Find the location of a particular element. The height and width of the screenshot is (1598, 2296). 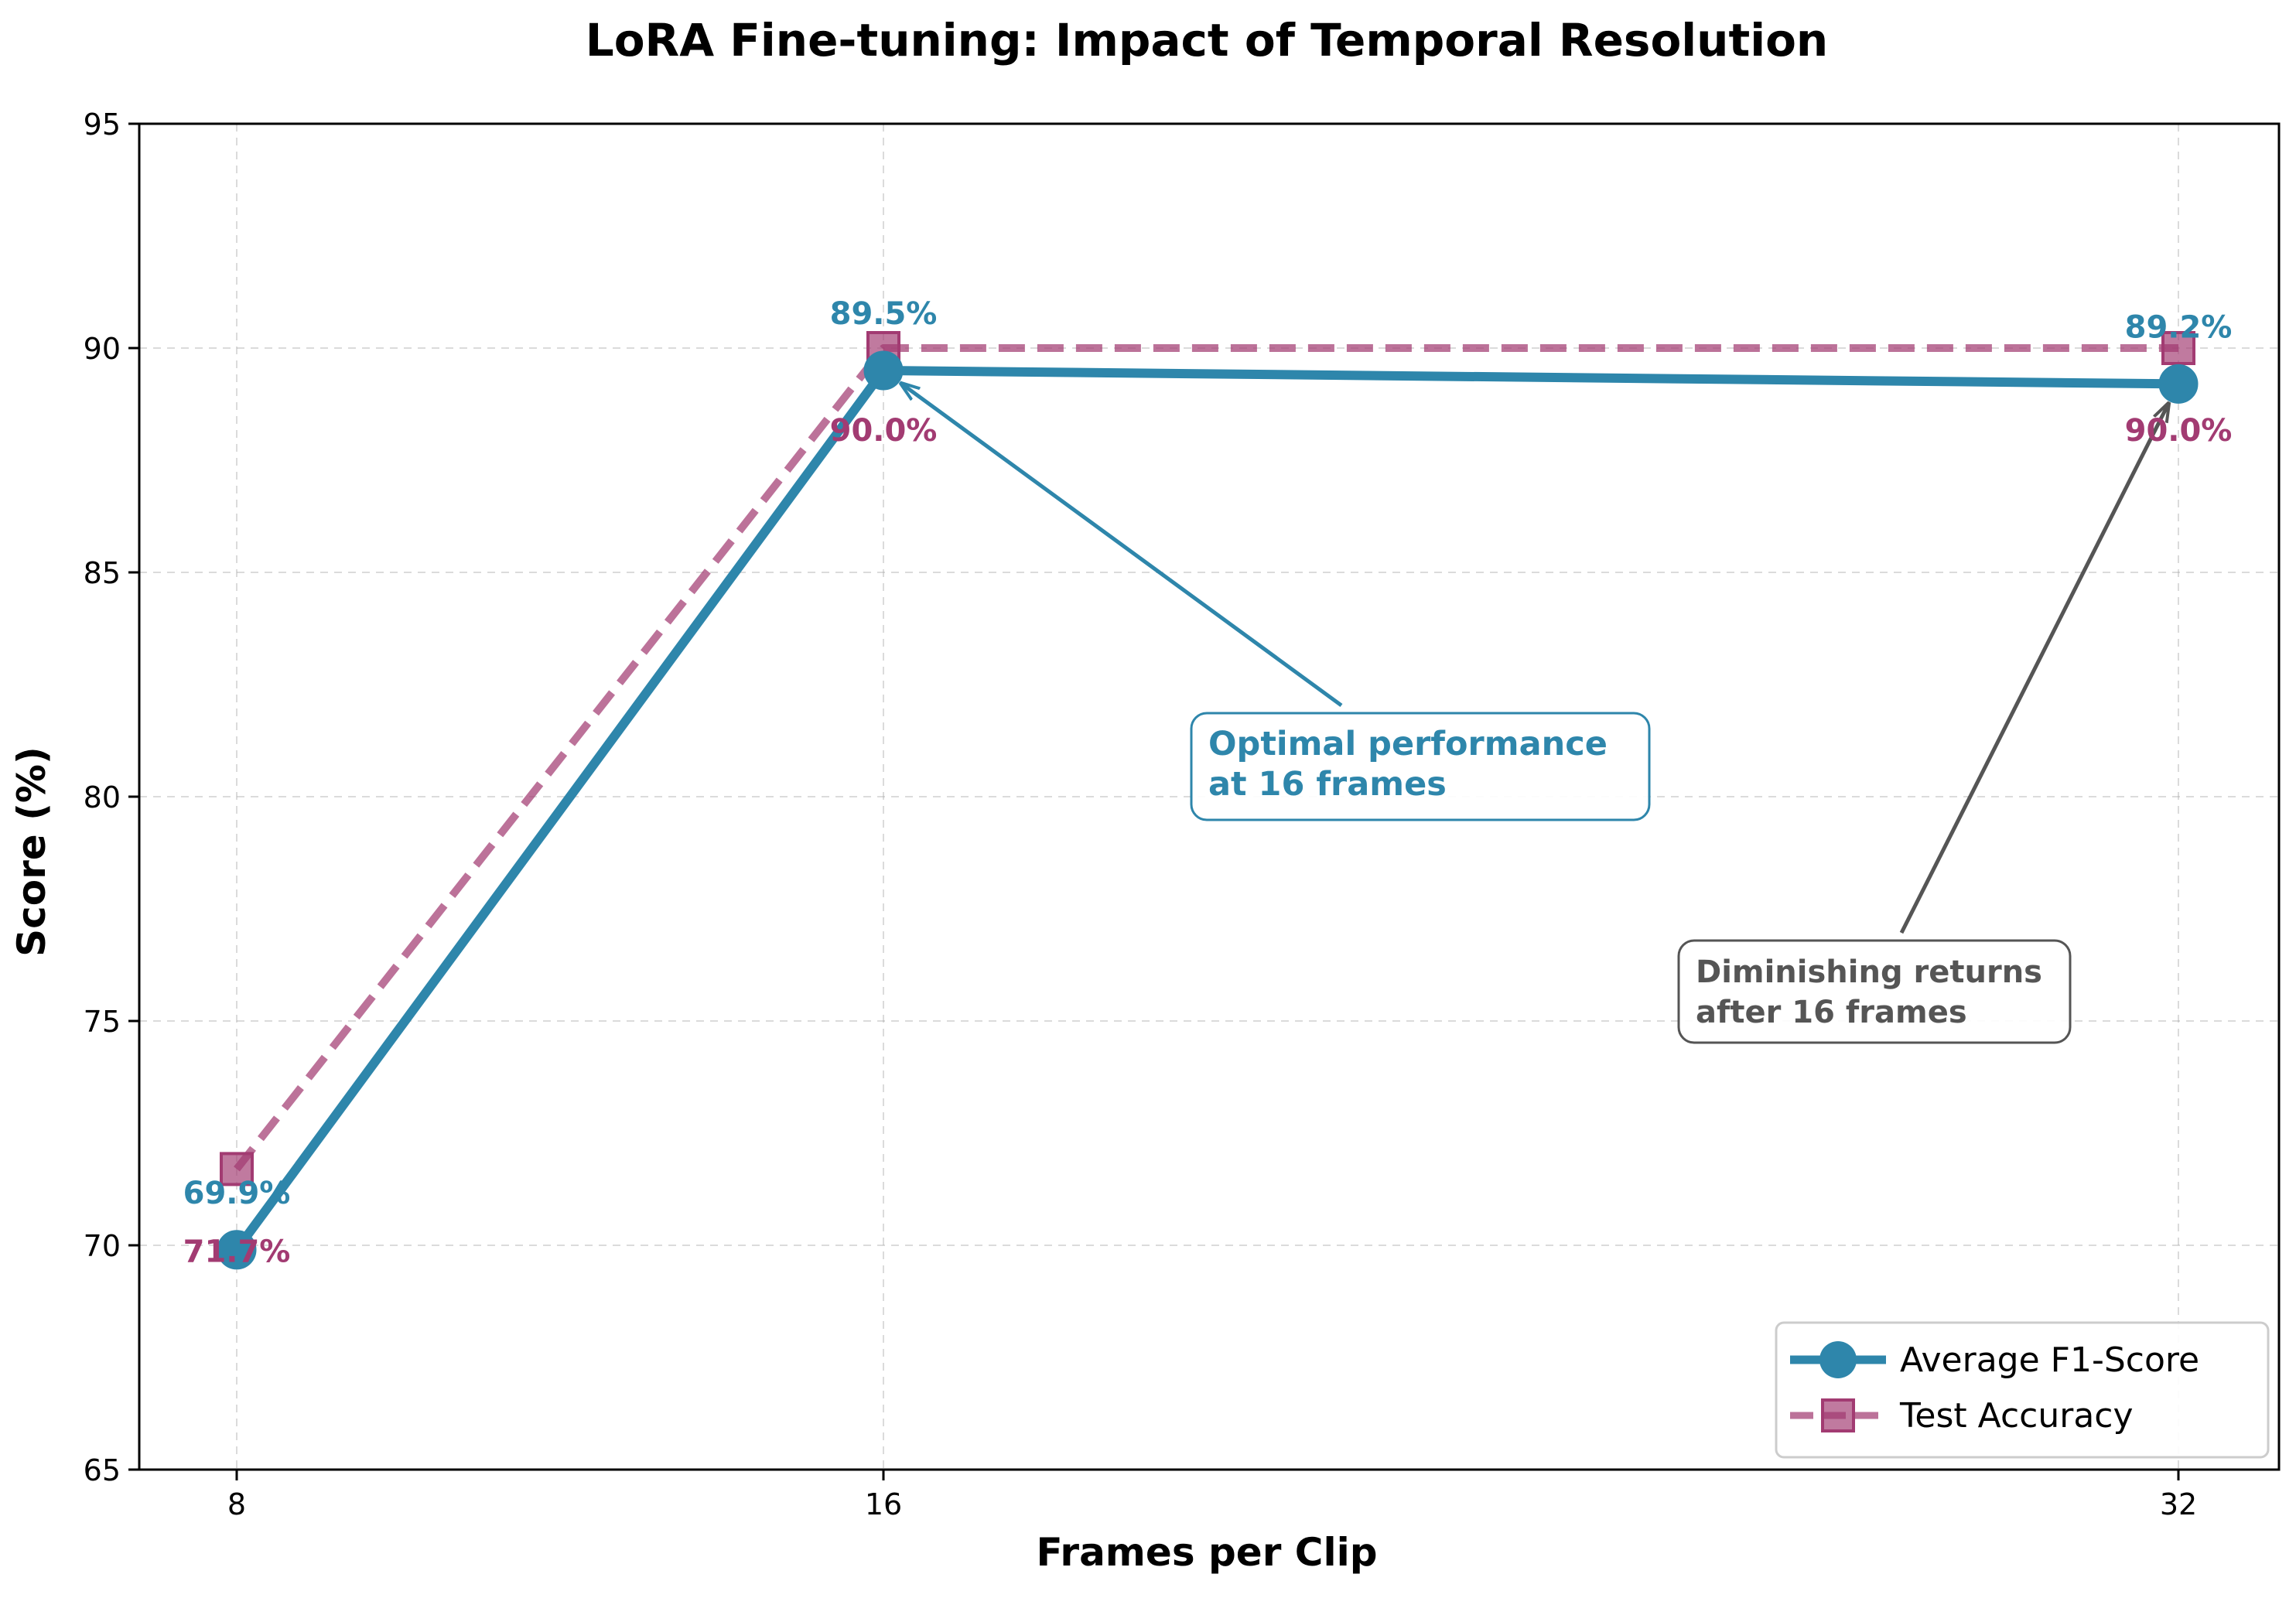

data-label: 89.2% is located at coordinates (2179, 327).